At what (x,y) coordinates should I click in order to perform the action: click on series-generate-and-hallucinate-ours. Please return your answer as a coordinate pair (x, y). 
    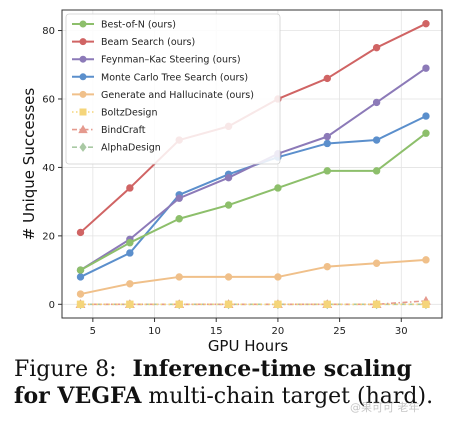
    Looking at the image, I should click on (253, 277).